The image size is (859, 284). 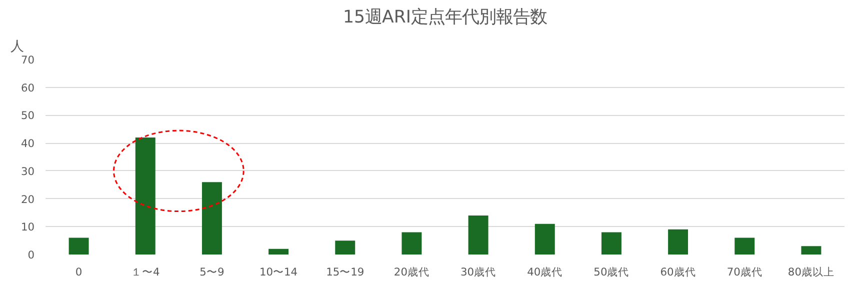 What do you see at coordinates (412, 272) in the screenshot?
I see `x-tick-label: 20歳代` at bounding box center [412, 272].